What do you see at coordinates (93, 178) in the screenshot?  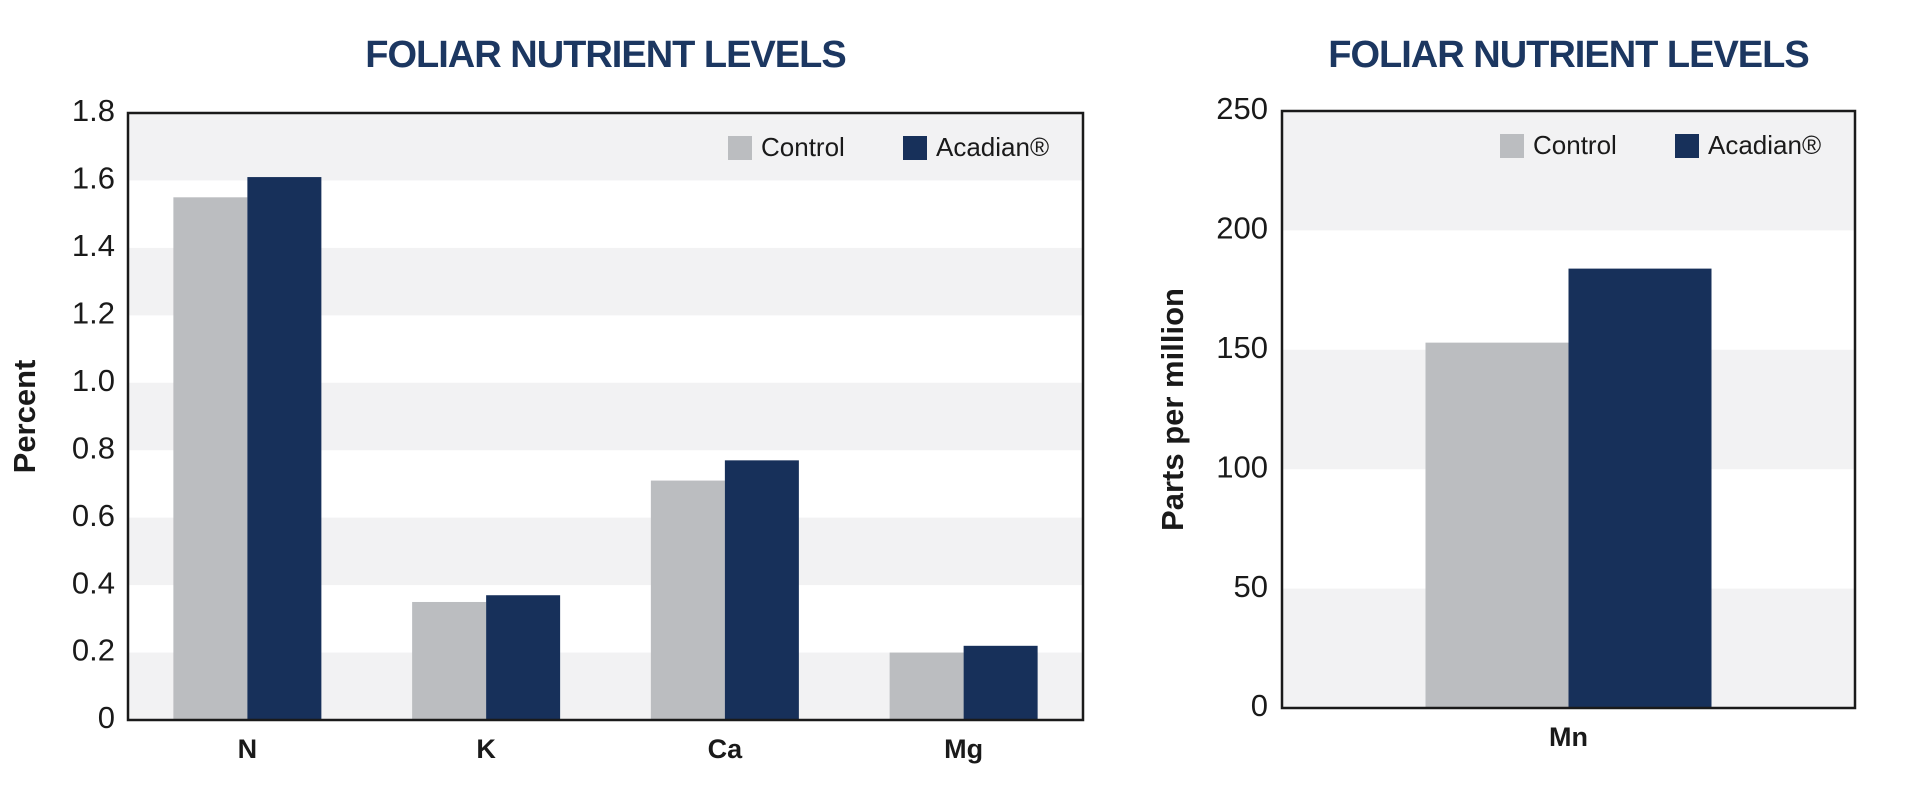 I see `y-tick-label: 1.6` at bounding box center [93, 178].